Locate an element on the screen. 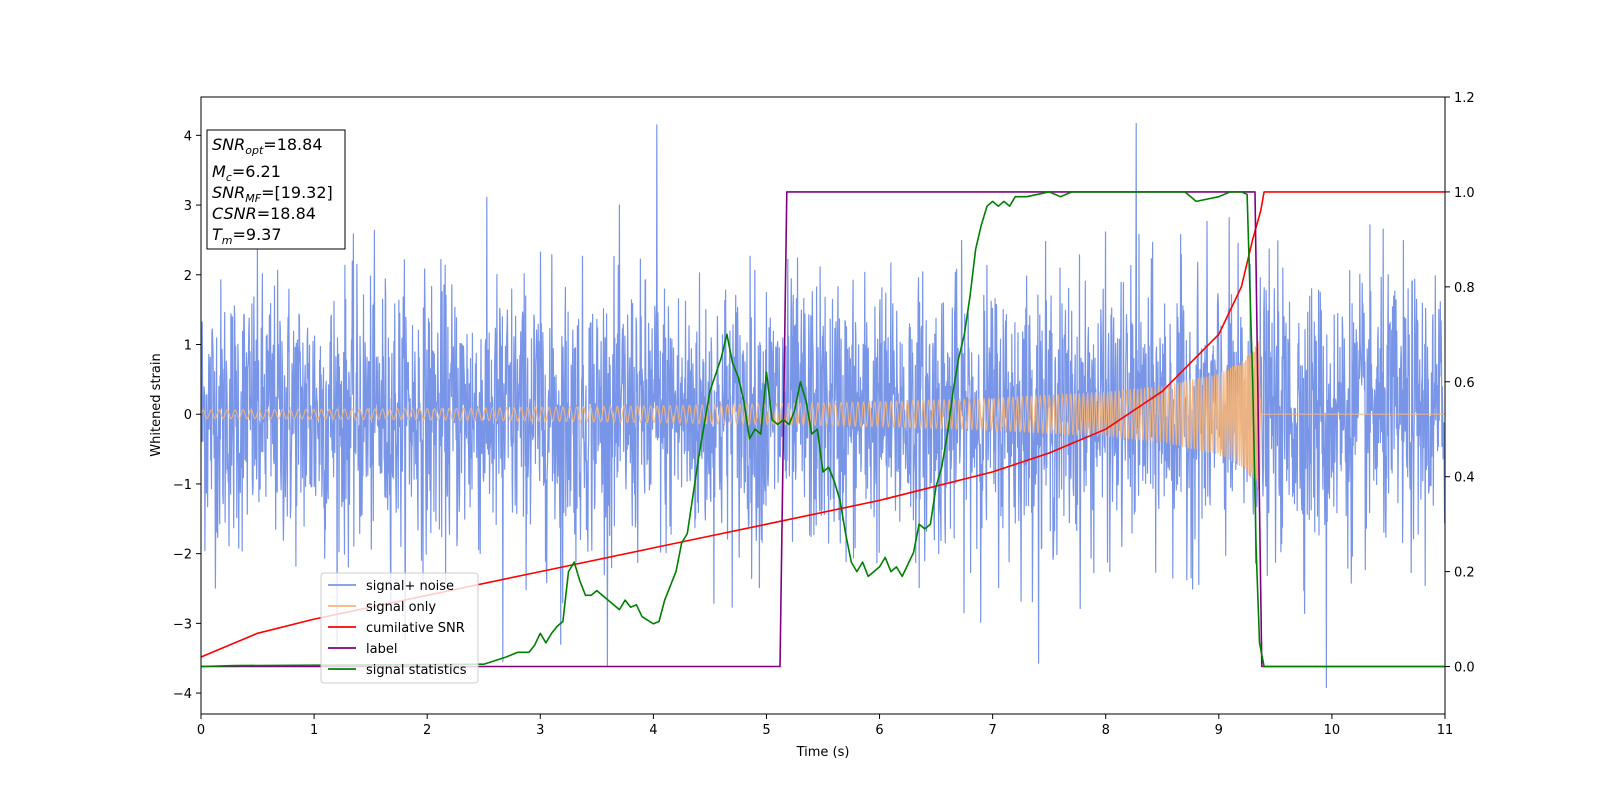 The image size is (1600, 800). x-tick-label: 1 is located at coordinates (314, 730).